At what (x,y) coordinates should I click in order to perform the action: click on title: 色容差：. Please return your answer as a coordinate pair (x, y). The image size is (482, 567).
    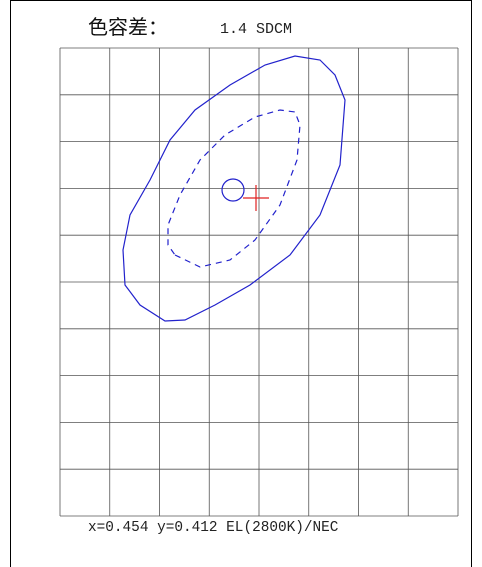
    Looking at the image, I should click on (128, 27).